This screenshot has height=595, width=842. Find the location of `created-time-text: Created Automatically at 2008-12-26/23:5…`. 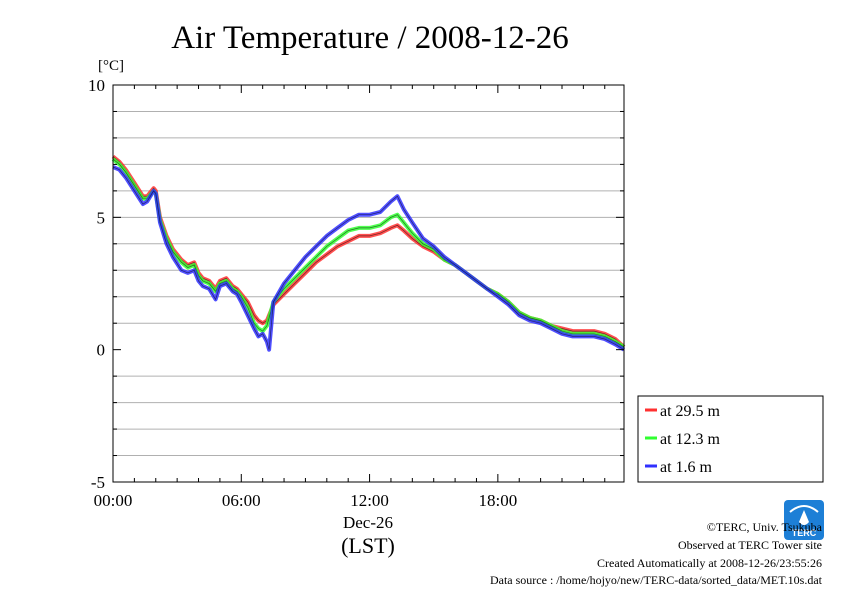

created-time-text: Created Automatically at 2008-12-26/23:5… is located at coordinates (709, 563).